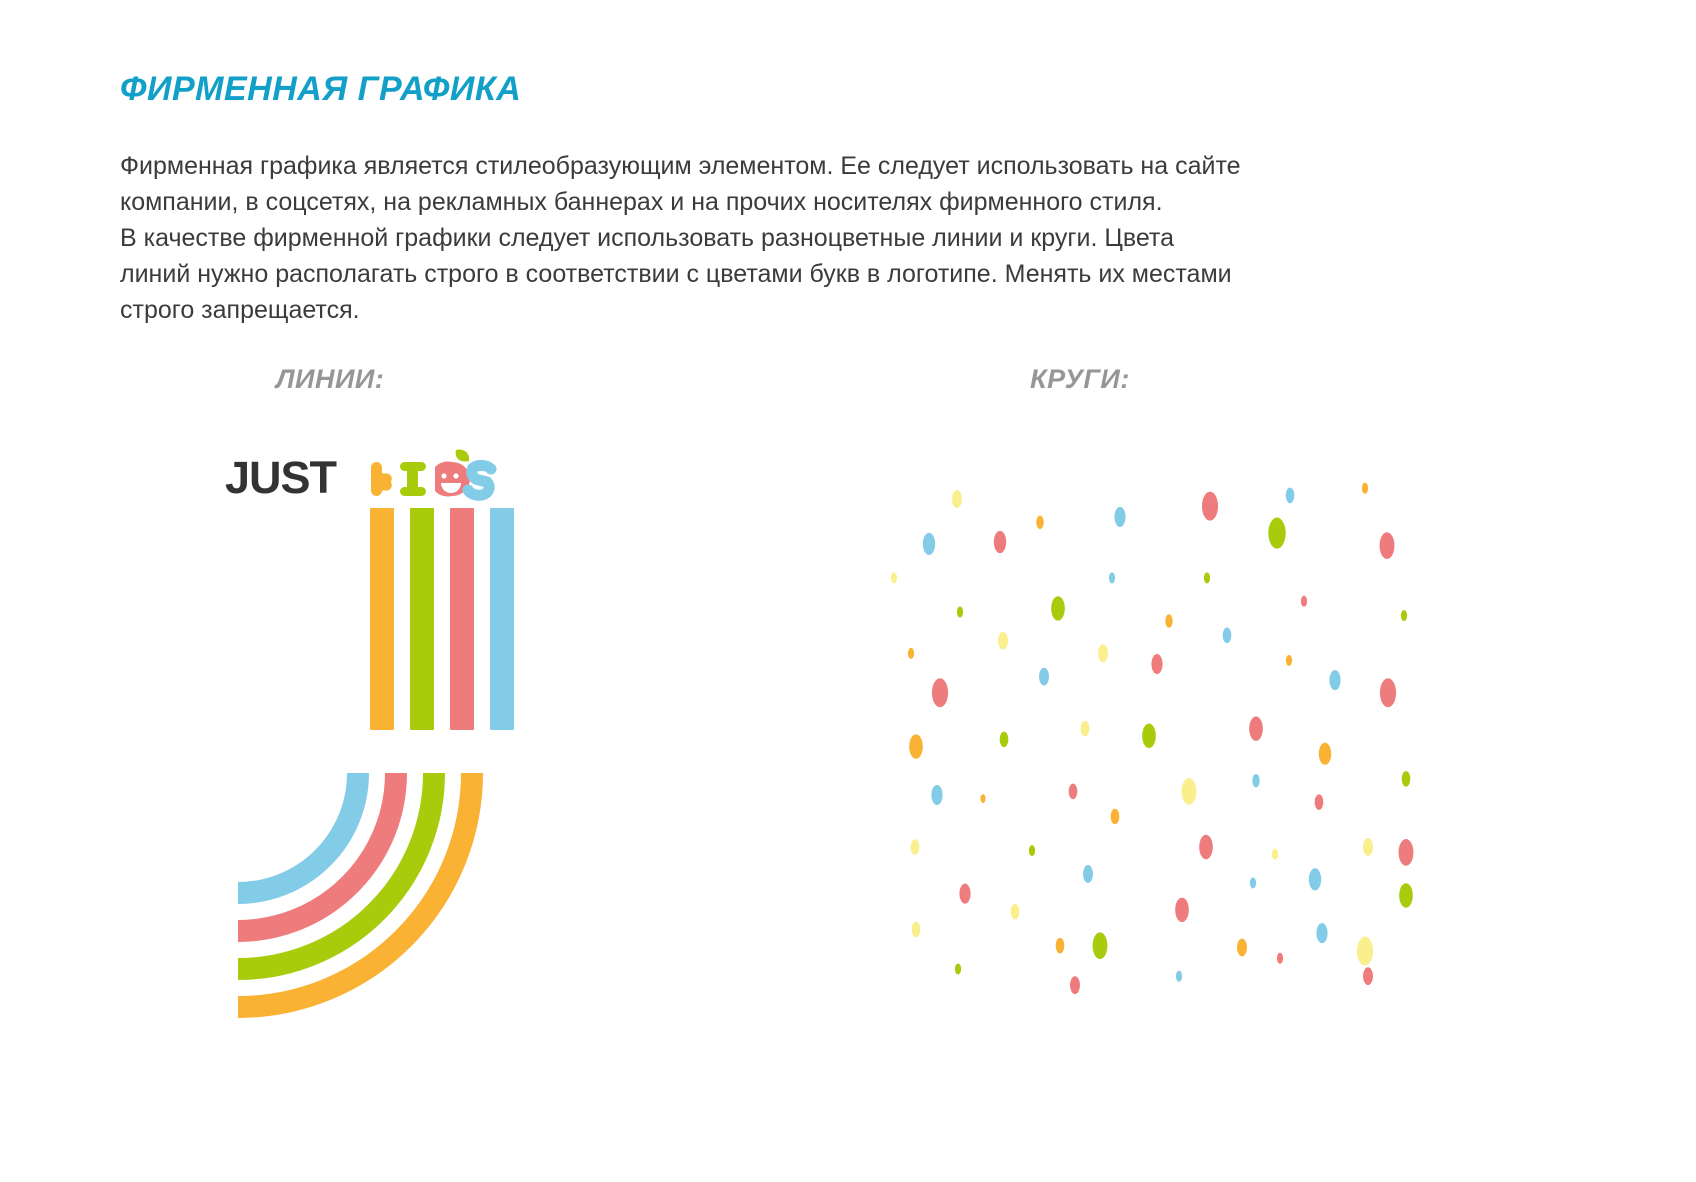  What do you see at coordinates (444, 476) in the screenshot?
I see `logo-eye-left` at bounding box center [444, 476].